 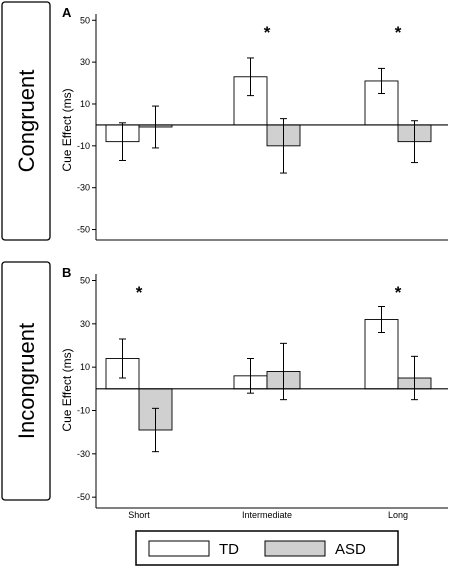 I want to click on significance-marker-a-intermediate: *, so click(x=267, y=32).